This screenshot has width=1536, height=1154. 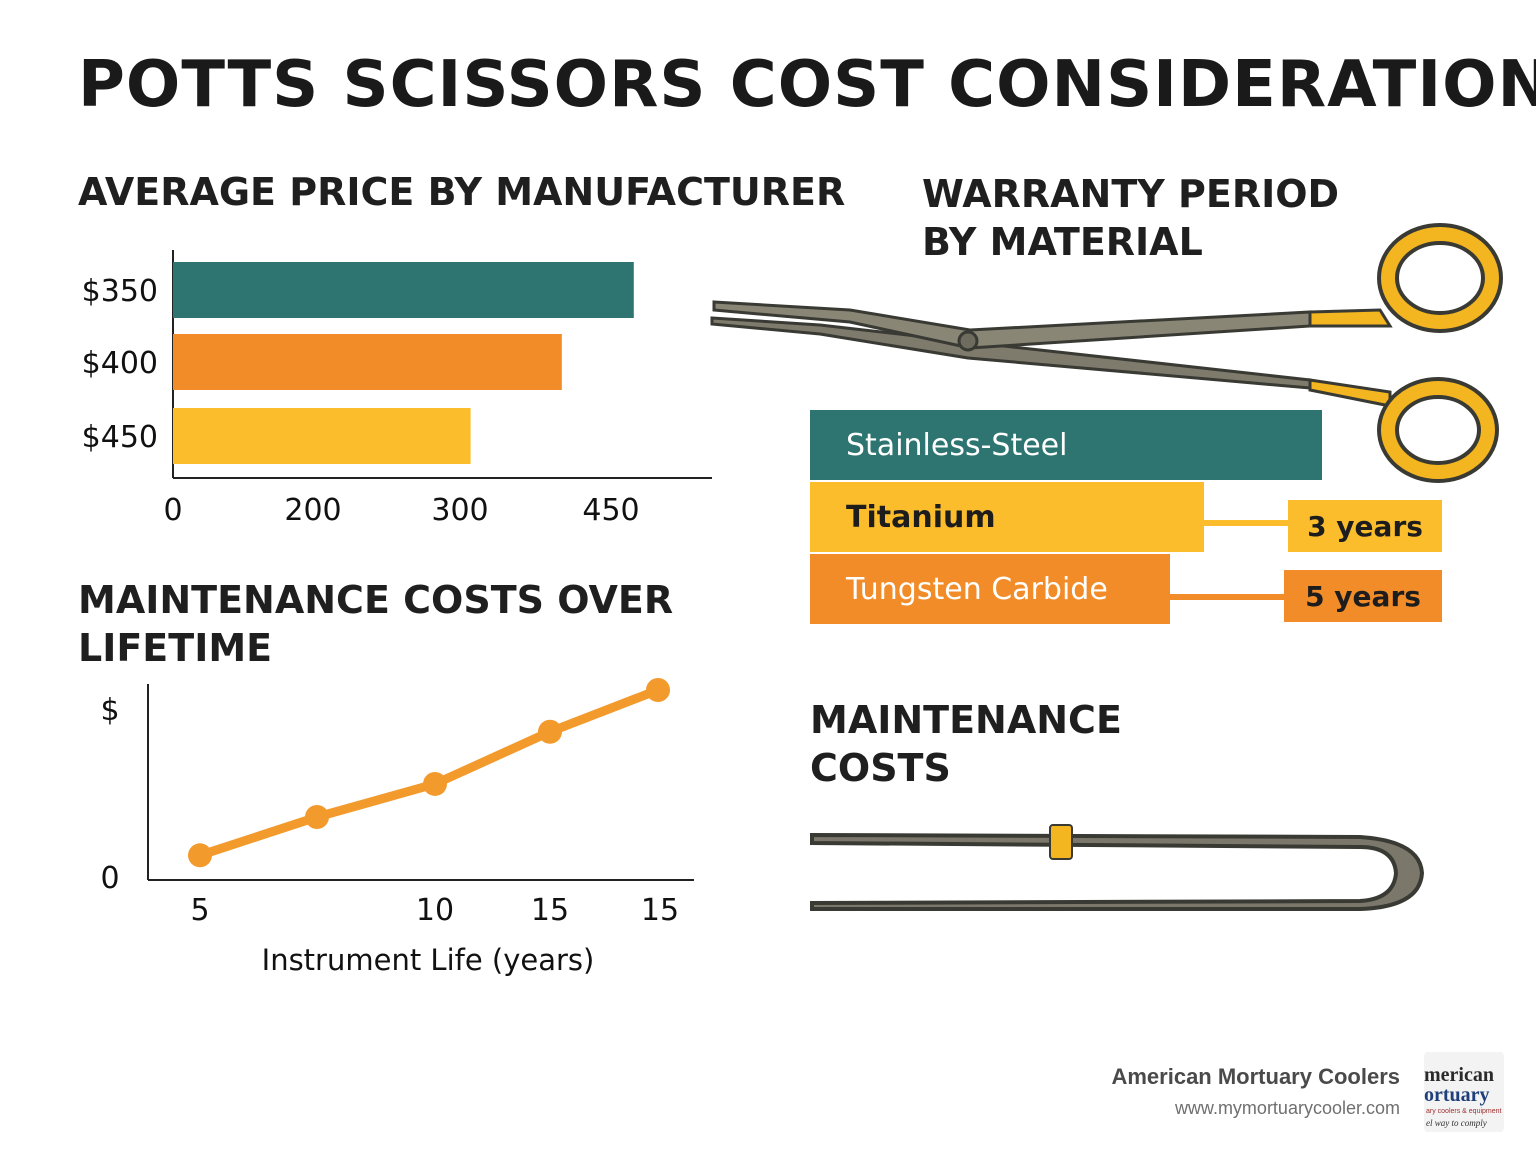 What do you see at coordinates (172, 510) in the screenshot?
I see `price-x-tick-label: 0` at bounding box center [172, 510].